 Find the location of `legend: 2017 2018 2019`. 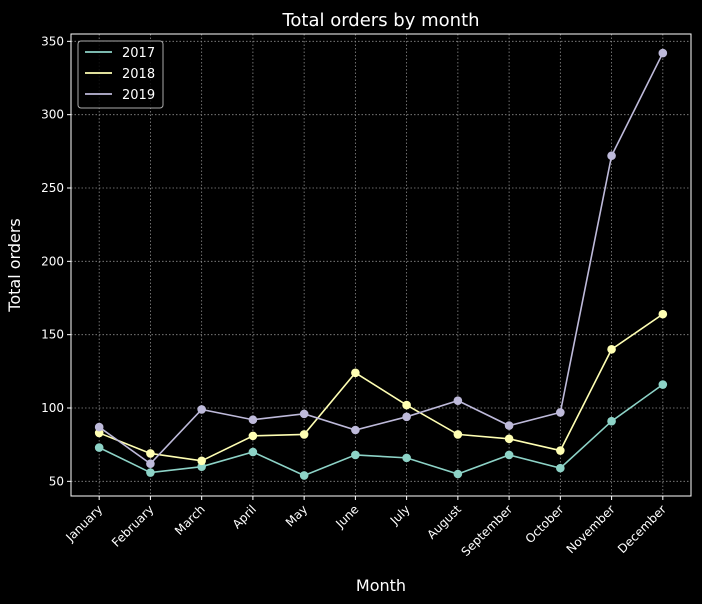

legend: 2017 2018 2019 is located at coordinates (120, 74).